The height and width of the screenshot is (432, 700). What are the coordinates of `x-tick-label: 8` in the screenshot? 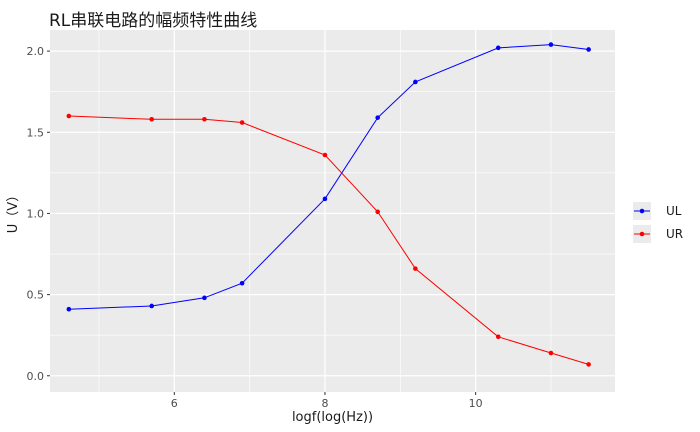 It's located at (324, 403).